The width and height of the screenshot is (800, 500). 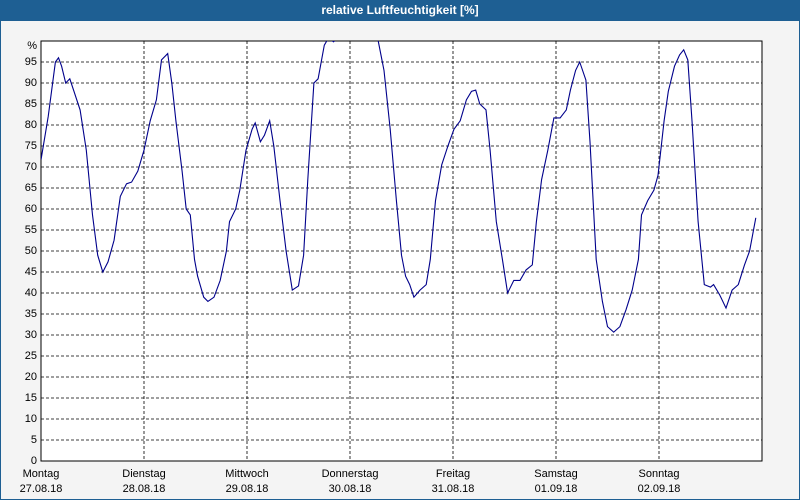 I want to click on x-tick-label: Donnerstag, so click(x=350, y=474).